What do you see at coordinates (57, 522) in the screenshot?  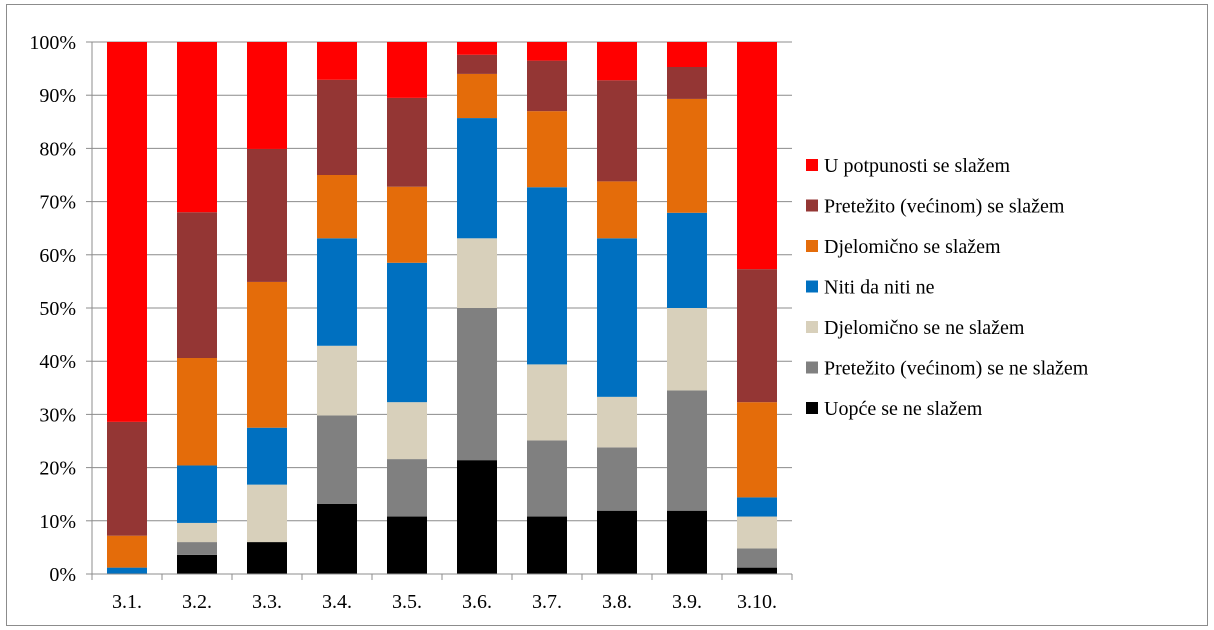 I see `y-tick-label: 10%` at bounding box center [57, 522].